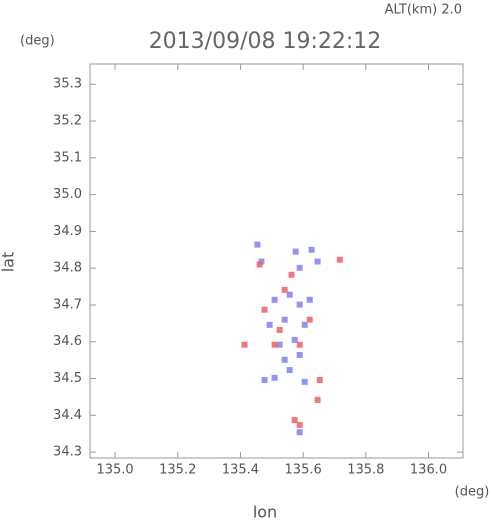 The height and width of the screenshot is (521, 491). I want to click on x-tick-label: 135.6, so click(303, 470).